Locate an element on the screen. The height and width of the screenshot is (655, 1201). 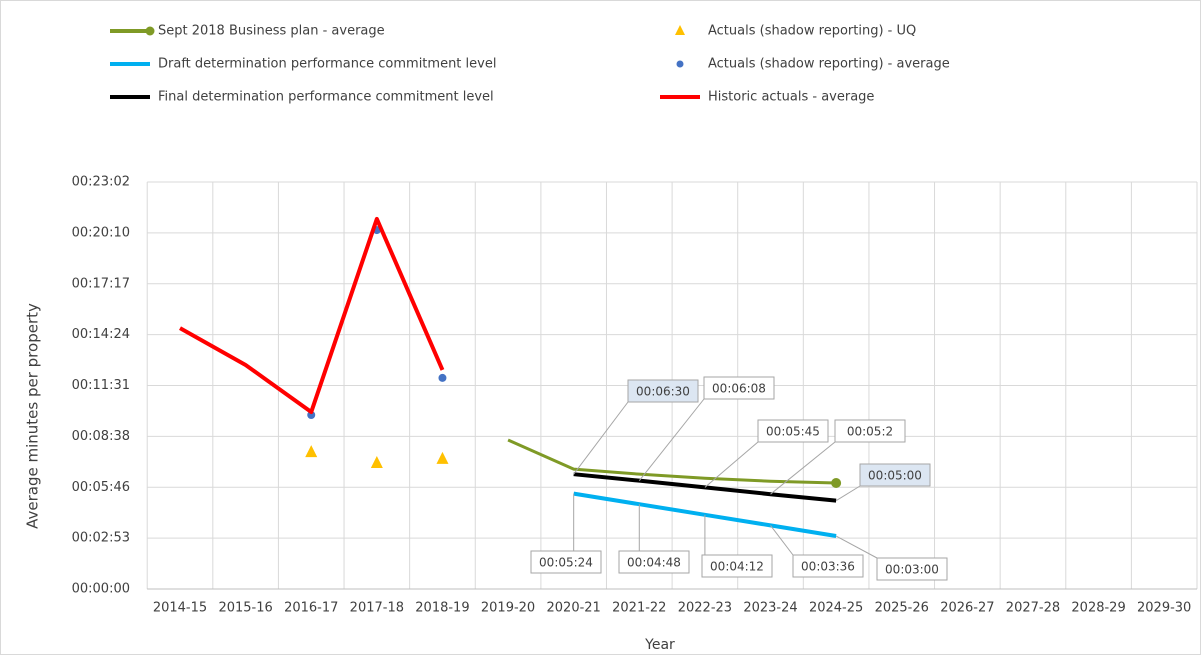
x-tick-label: 2029-30 is located at coordinates (1164, 608).